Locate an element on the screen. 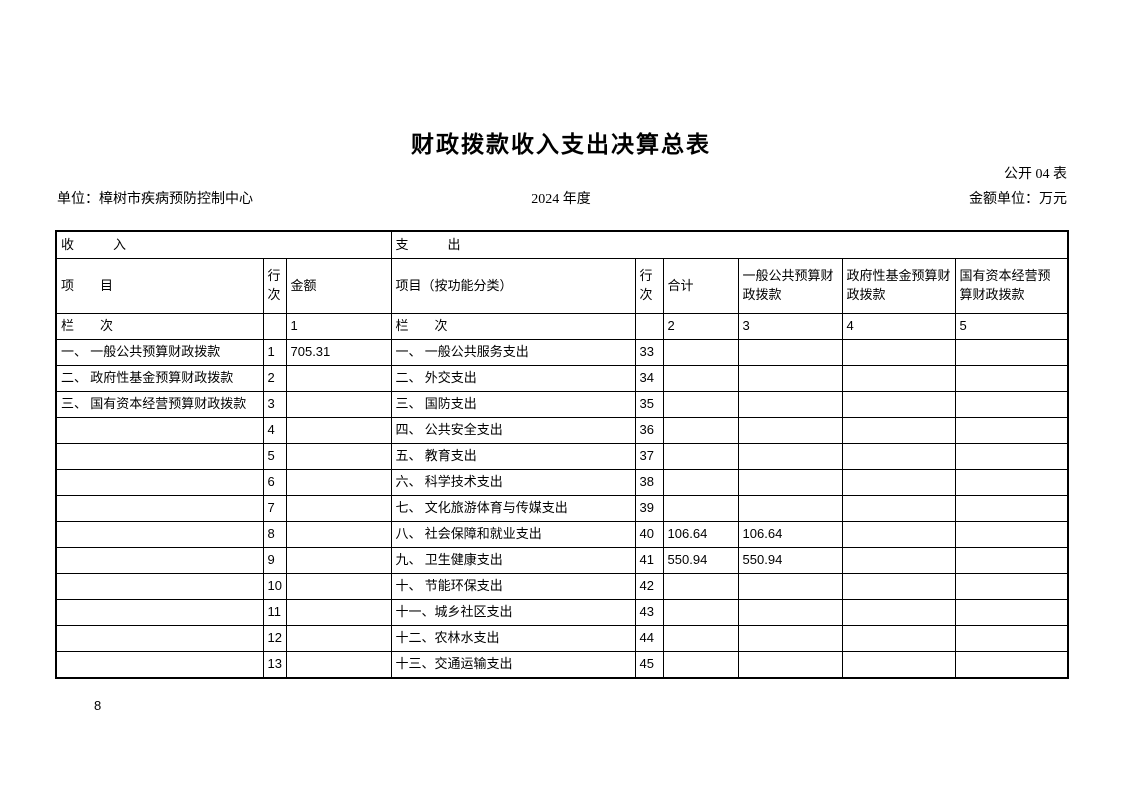 Image resolution: width=1122 pixels, height=793 pixels. col-expense-total: 合计 is located at coordinates (700, 286).